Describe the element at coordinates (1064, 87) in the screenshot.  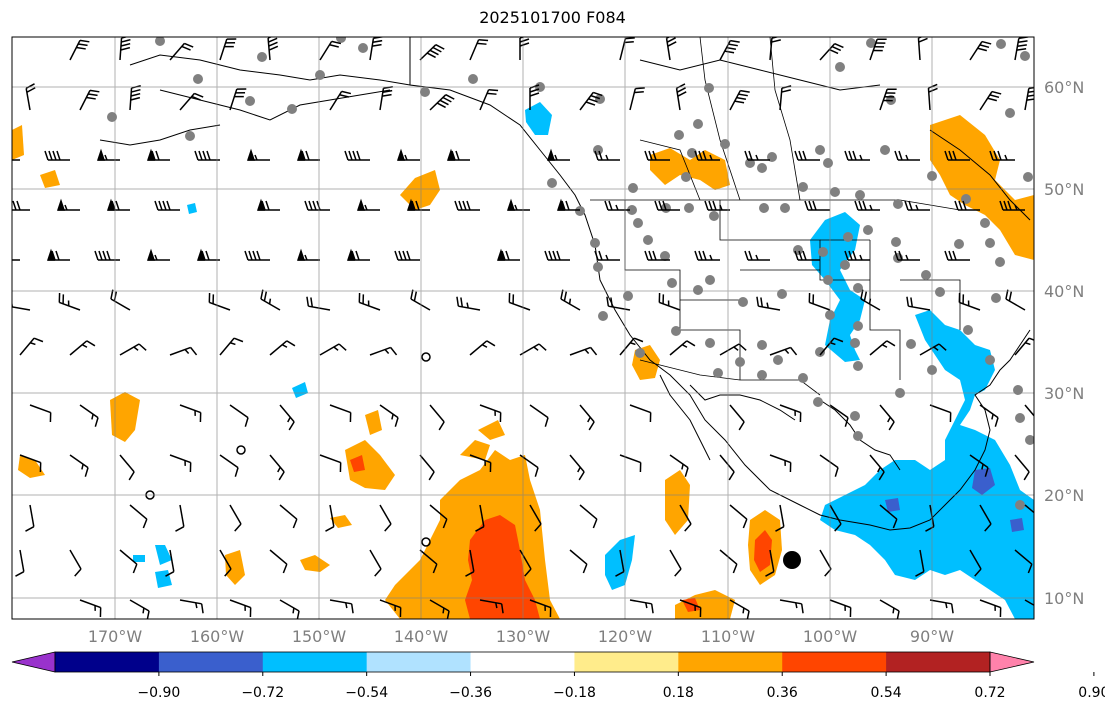
I see `latitude-label: 60°N` at that location.